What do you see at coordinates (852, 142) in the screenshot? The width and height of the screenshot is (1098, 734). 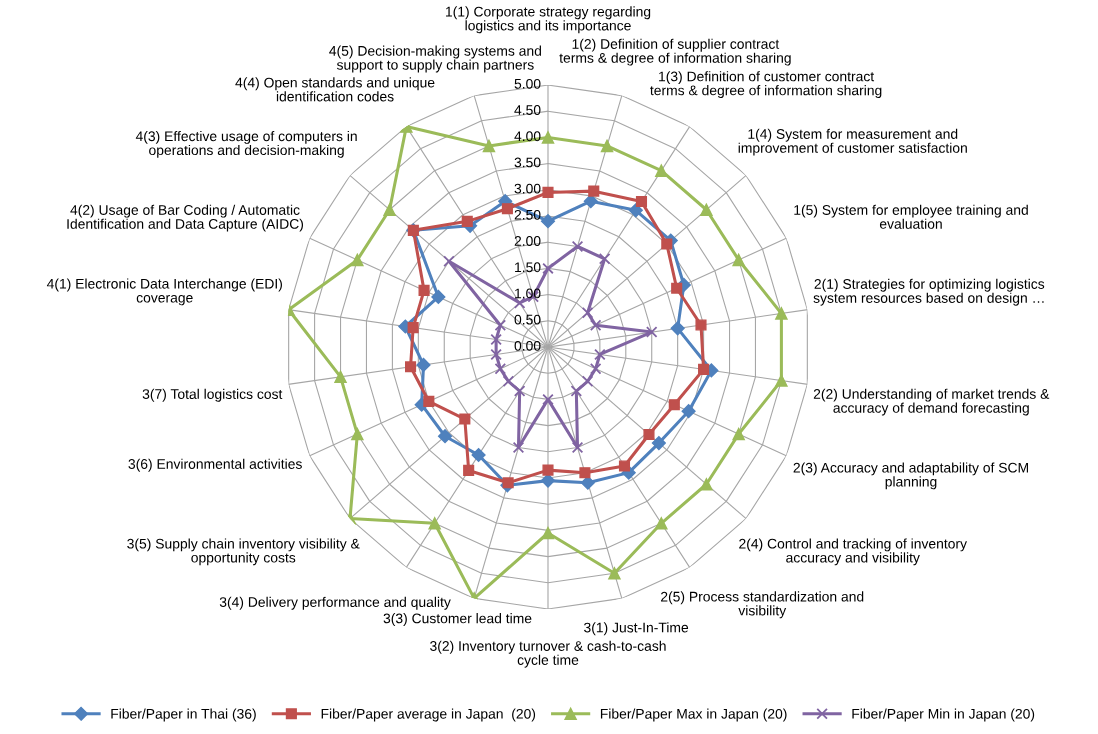 I see `spoke-label: 1(4) System for measurement and improvement of customer satisfaction` at bounding box center [852, 142].